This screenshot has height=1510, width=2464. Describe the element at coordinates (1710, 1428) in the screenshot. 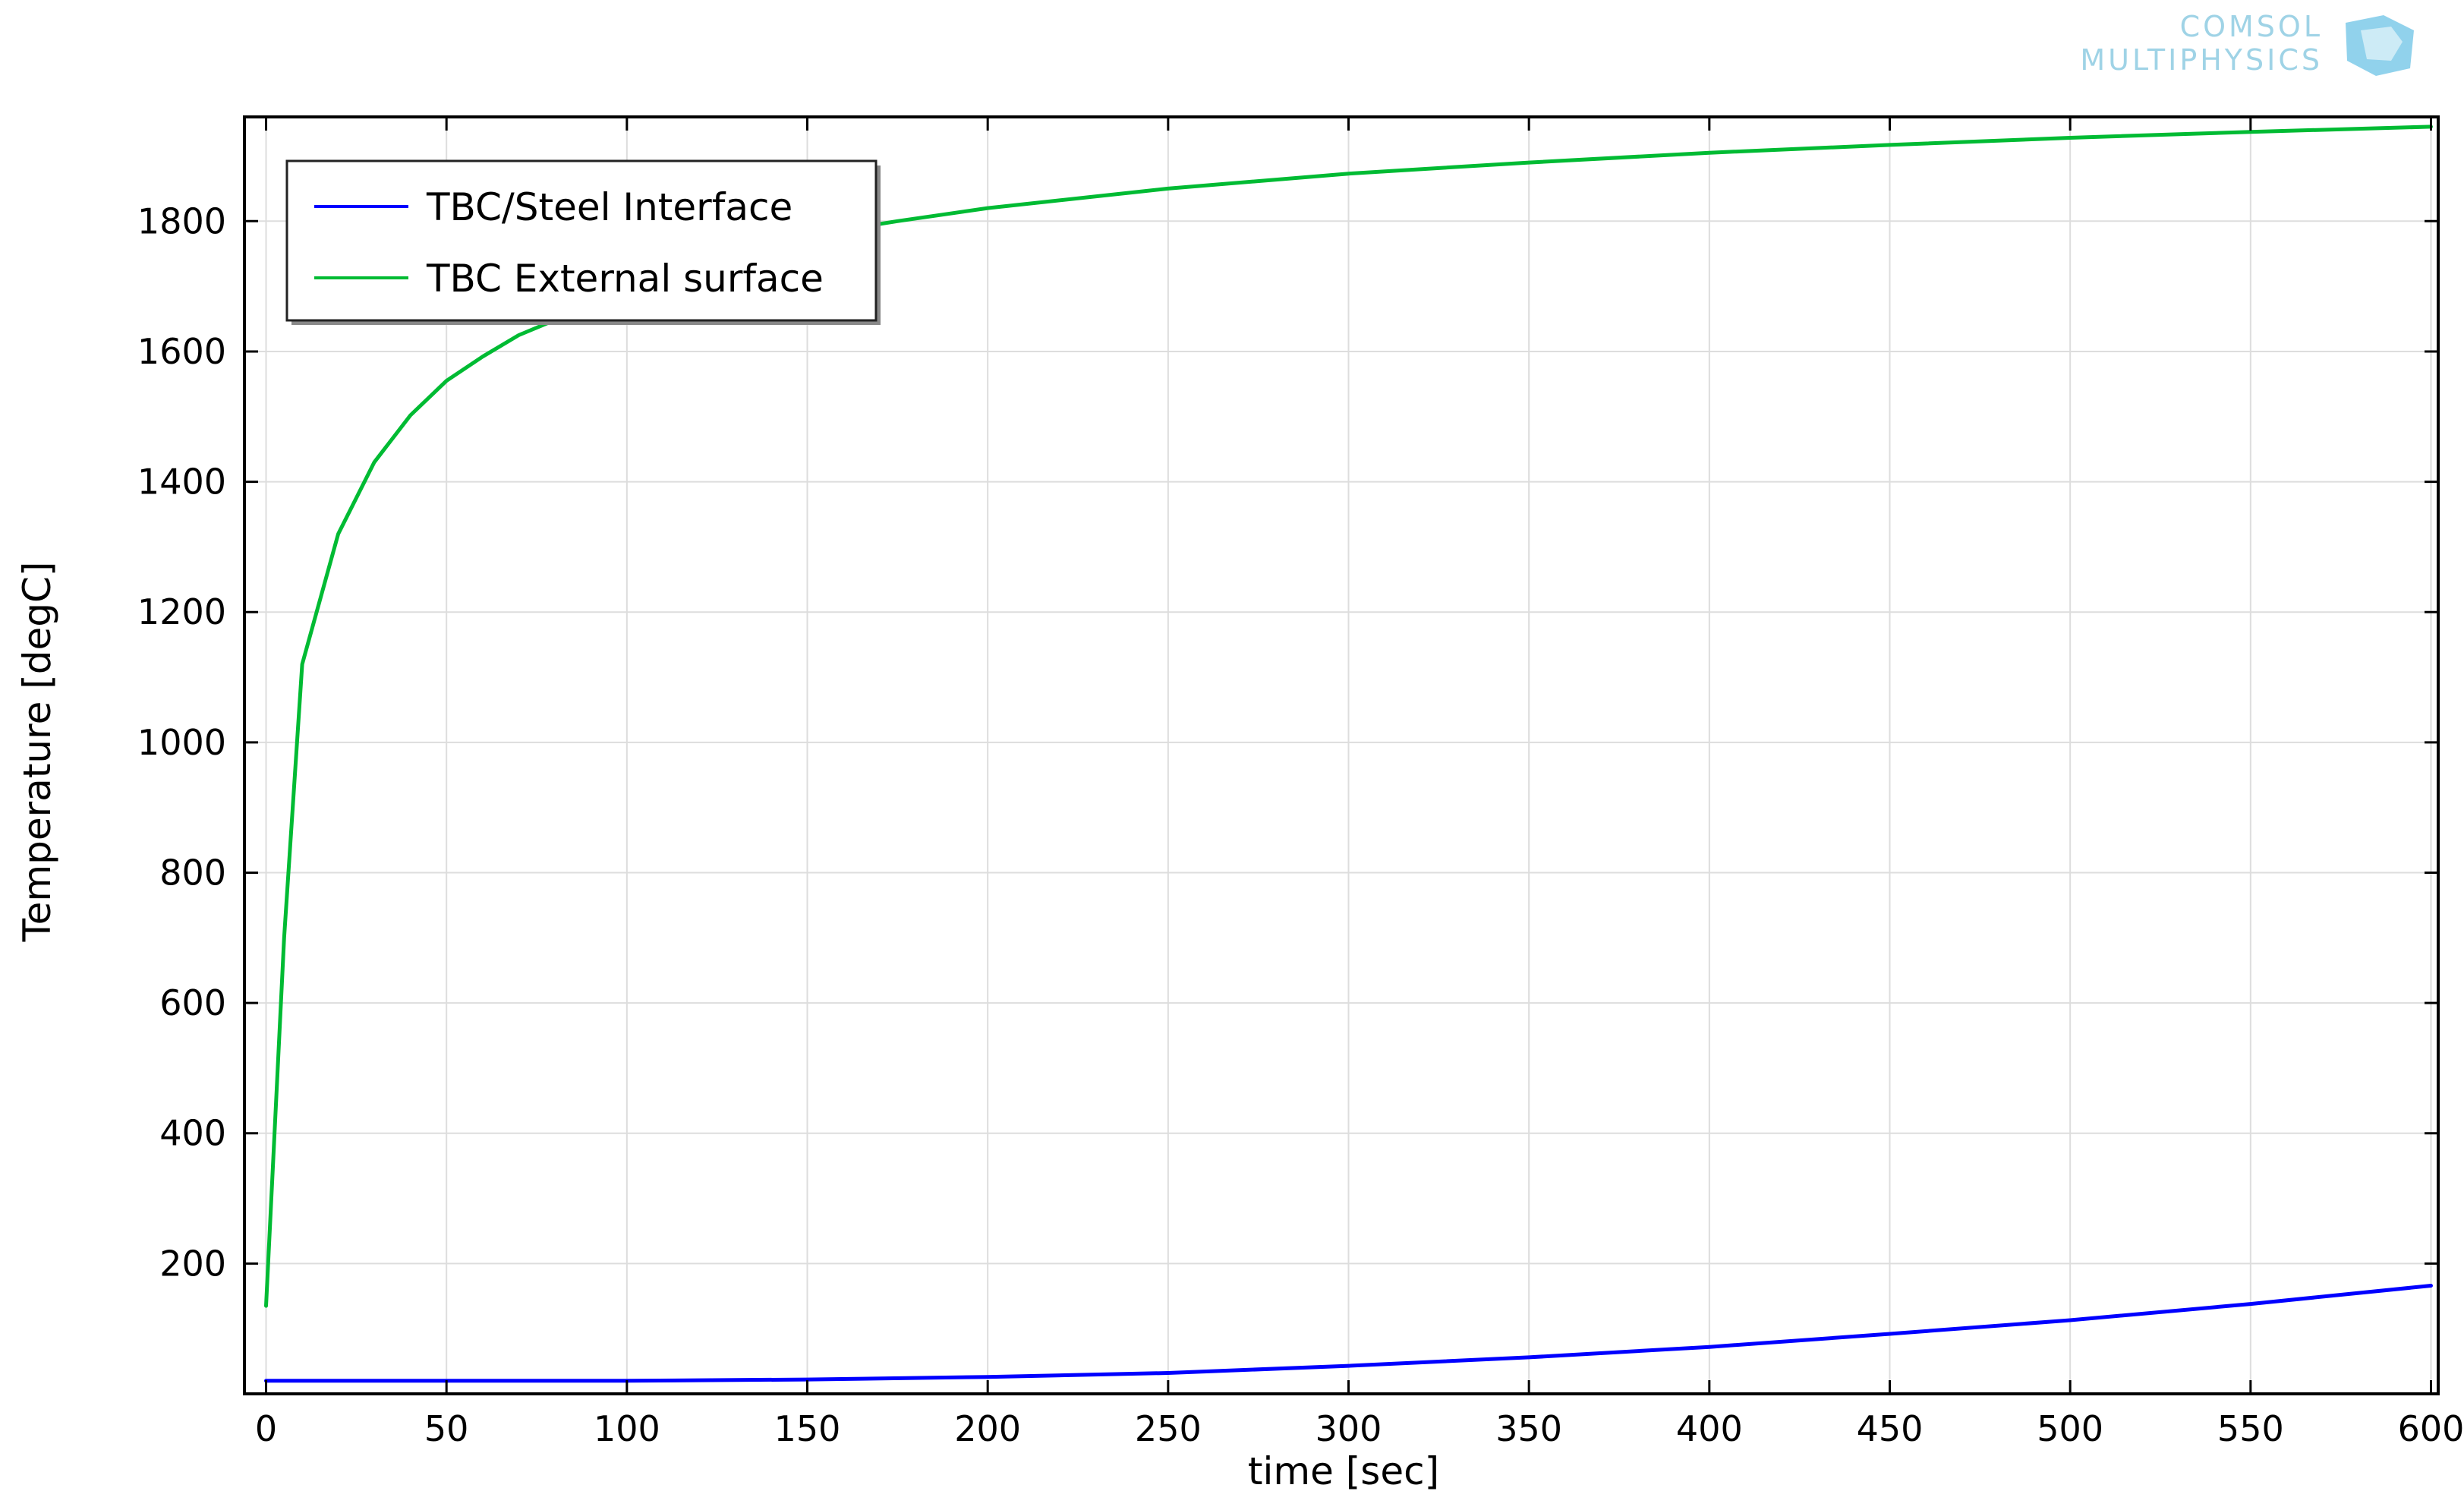

I see `x-tick-label: 400` at that location.